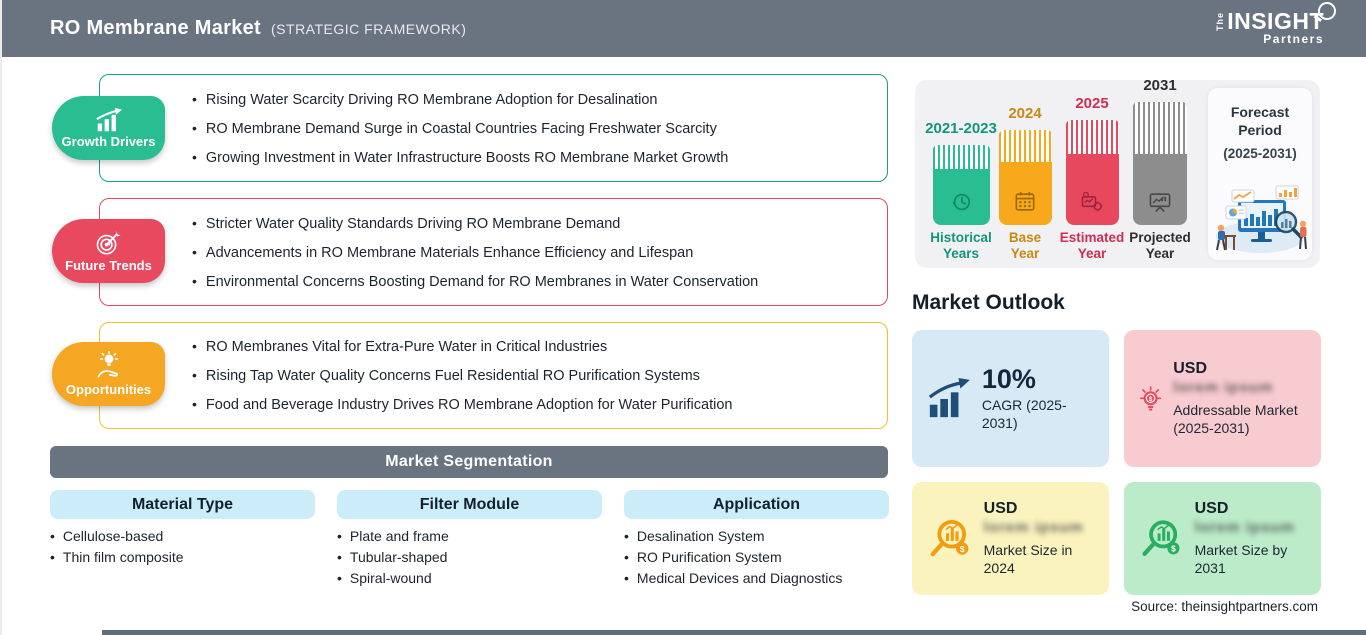 The height and width of the screenshot is (635, 1366). Describe the element at coordinates (1260, 121) in the screenshot. I see `forecast-period-label: Forecast Period` at that location.